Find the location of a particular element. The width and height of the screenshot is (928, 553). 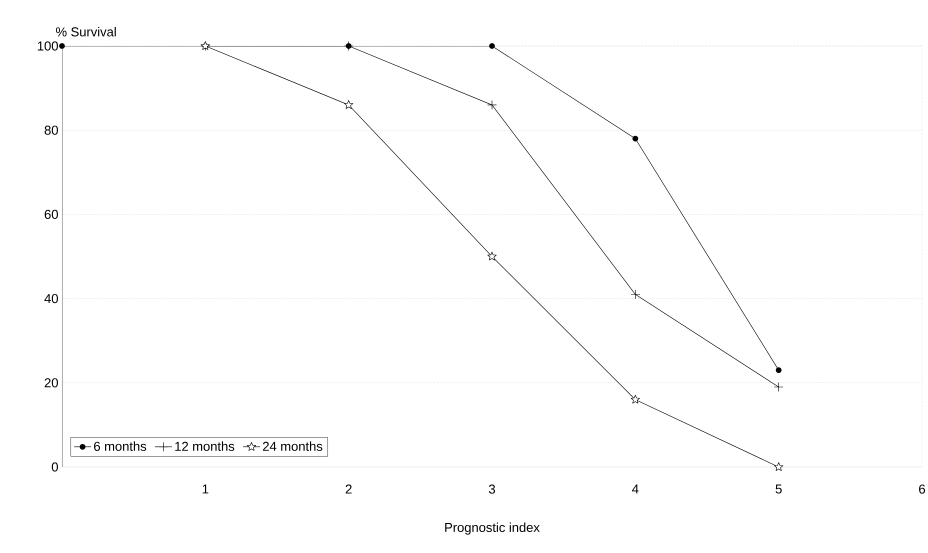

x-tick-label: 5 is located at coordinates (779, 489).